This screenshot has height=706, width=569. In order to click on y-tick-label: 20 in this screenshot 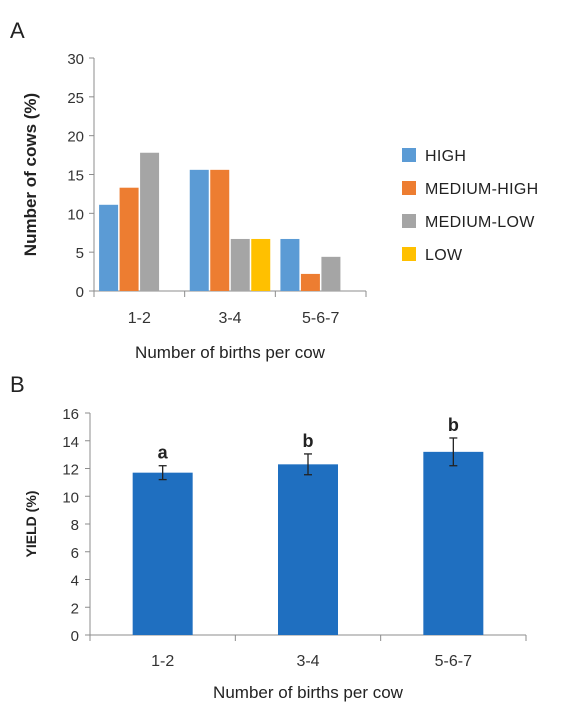, I will do `click(75, 137)`.